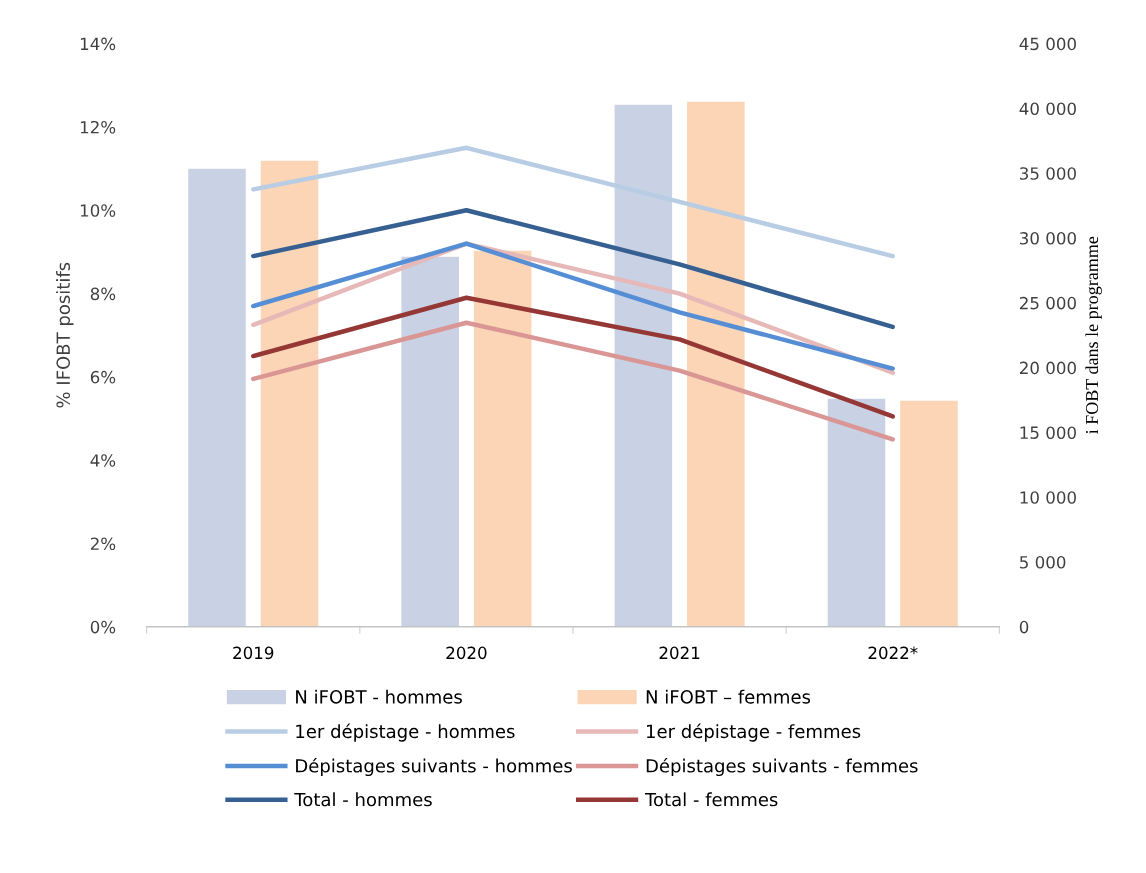 Image resolution: width=1146 pixels, height=873 pixels. What do you see at coordinates (103, 627) in the screenshot?
I see `y-tick-label: 0%` at bounding box center [103, 627].